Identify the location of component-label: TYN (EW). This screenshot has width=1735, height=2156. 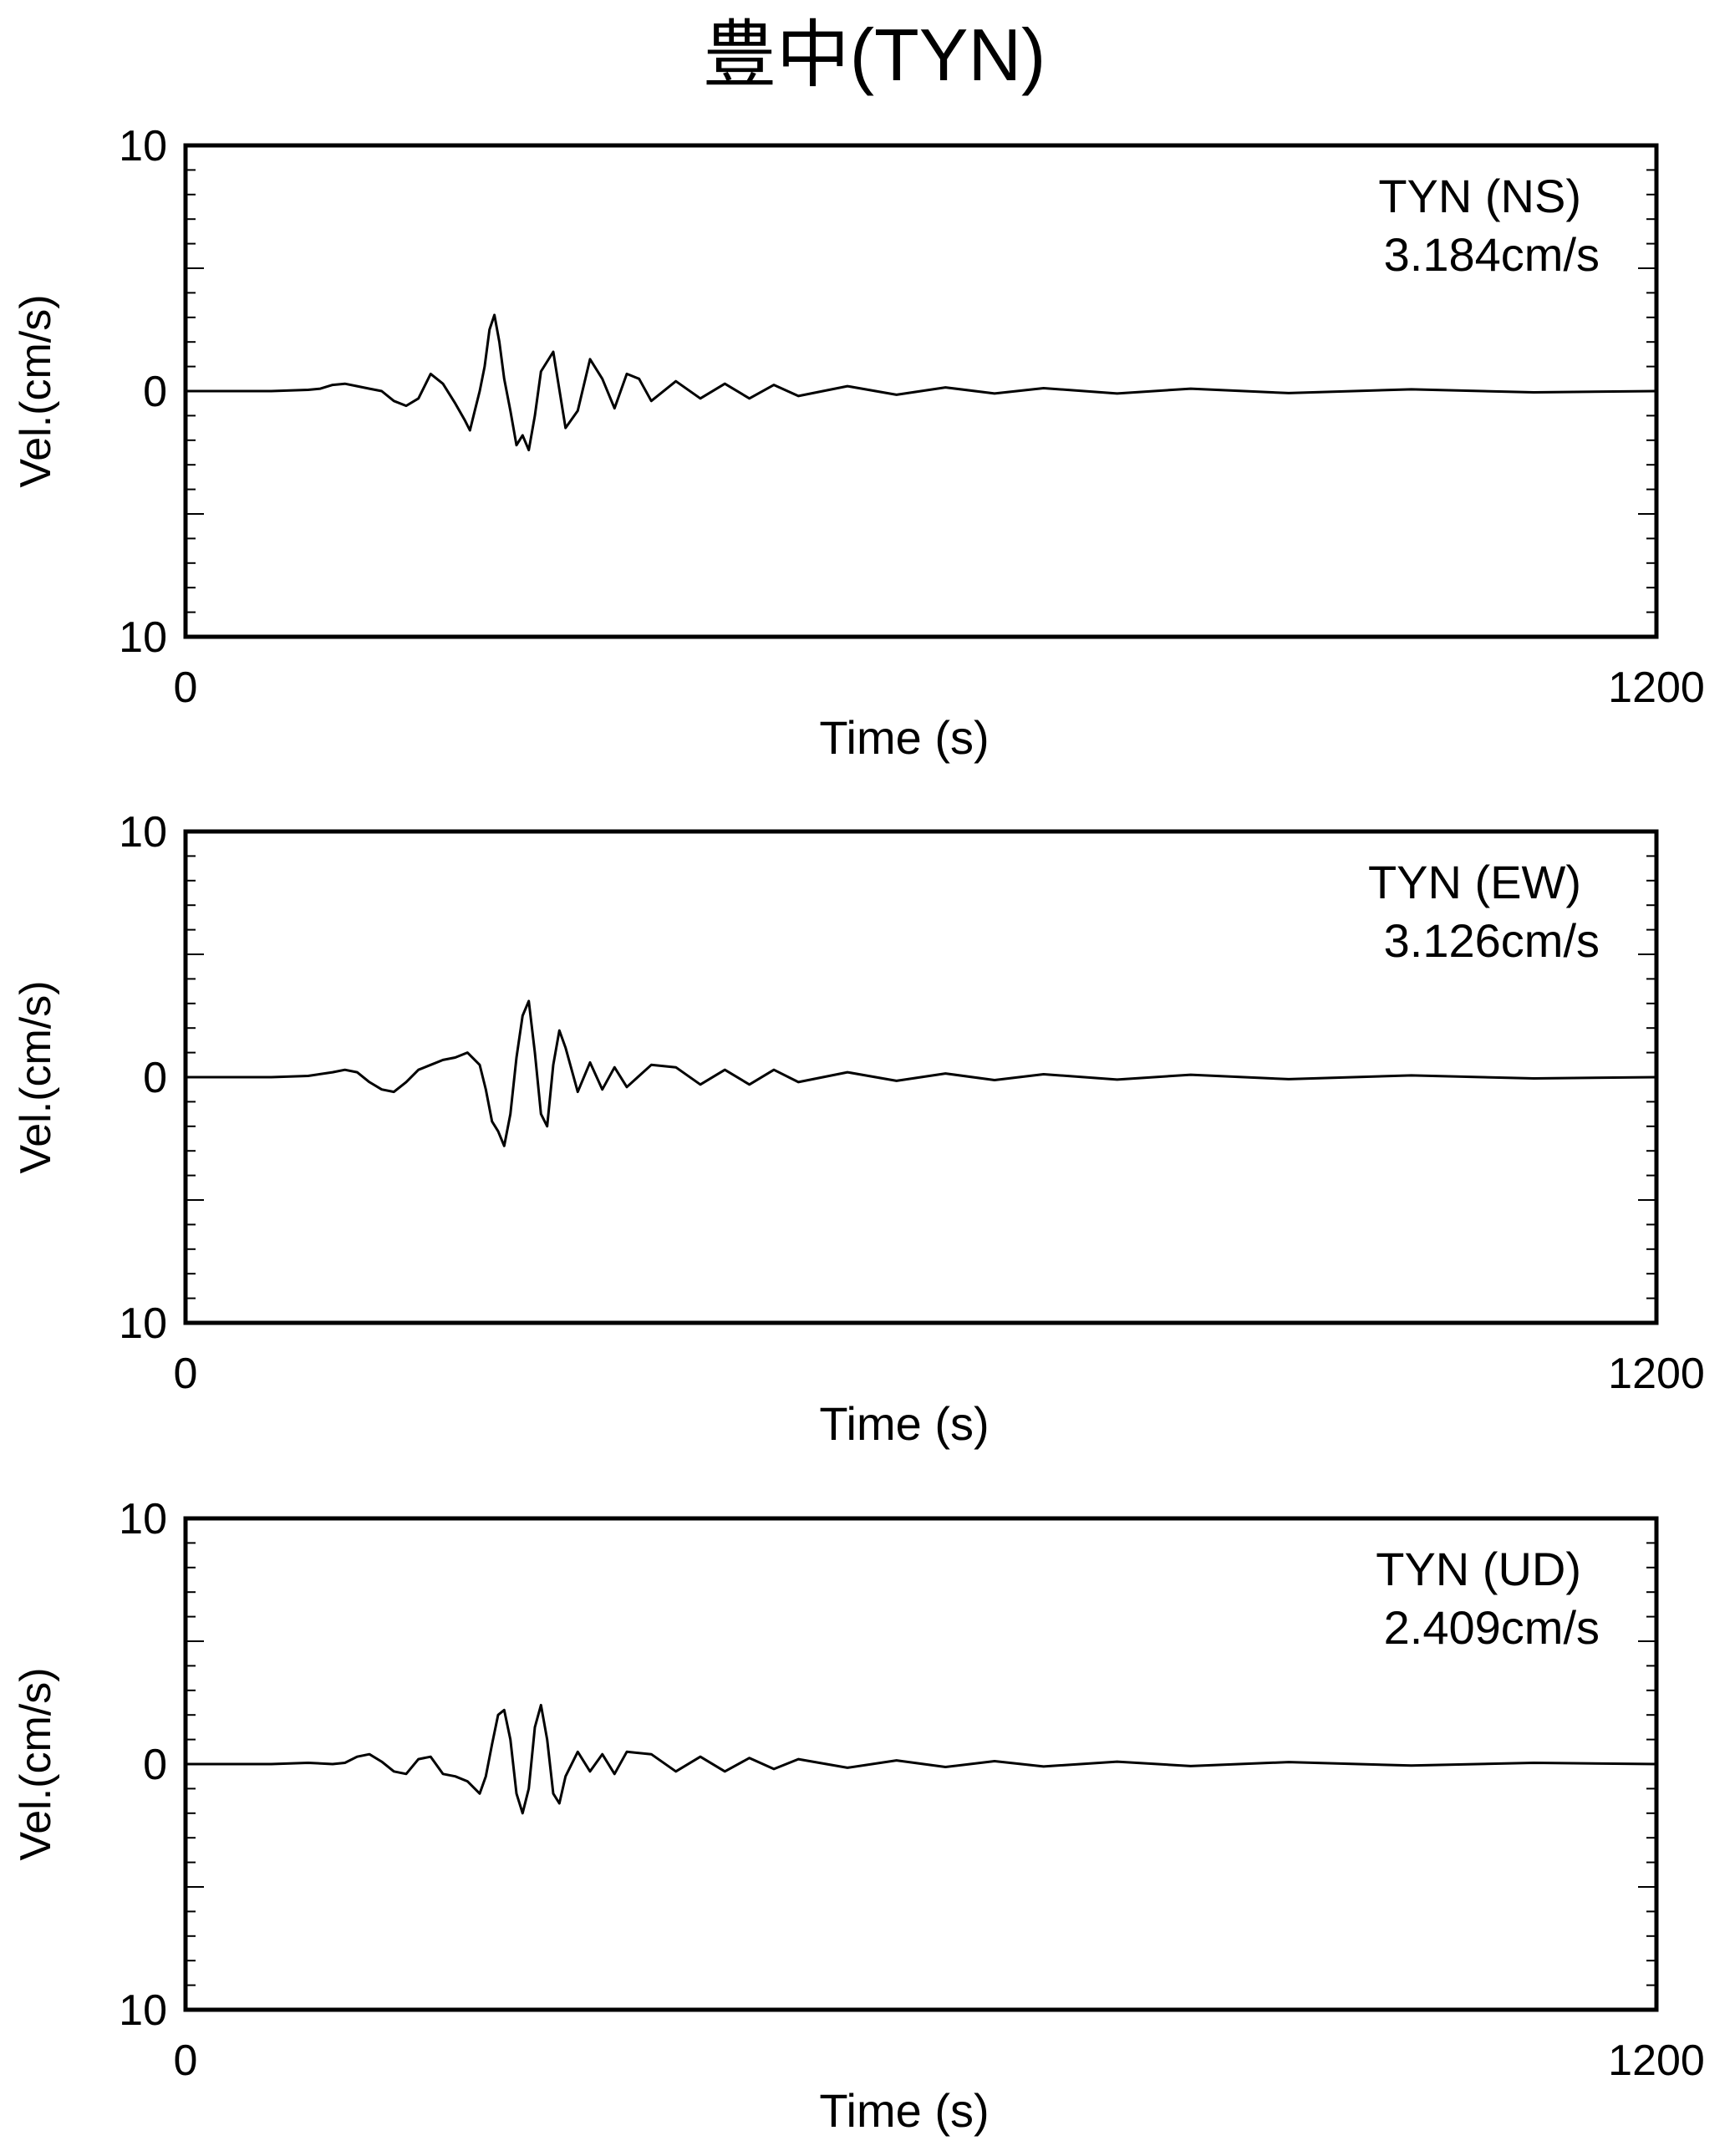
(1474, 882).